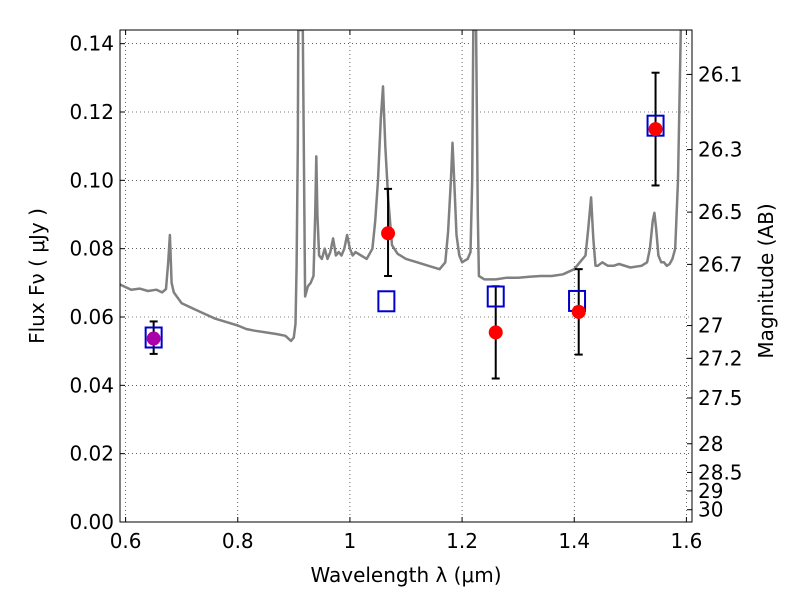 The width and height of the screenshot is (800, 600). I want to click on y-tick-label: 0.12, so click(91, 112).